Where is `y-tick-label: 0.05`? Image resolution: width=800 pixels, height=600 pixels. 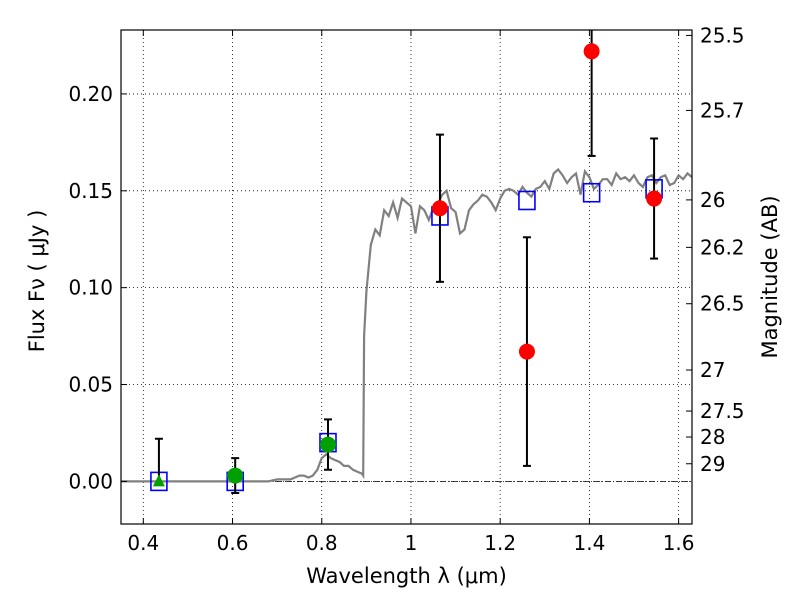 y-tick-label: 0.05 is located at coordinates (90, 385).